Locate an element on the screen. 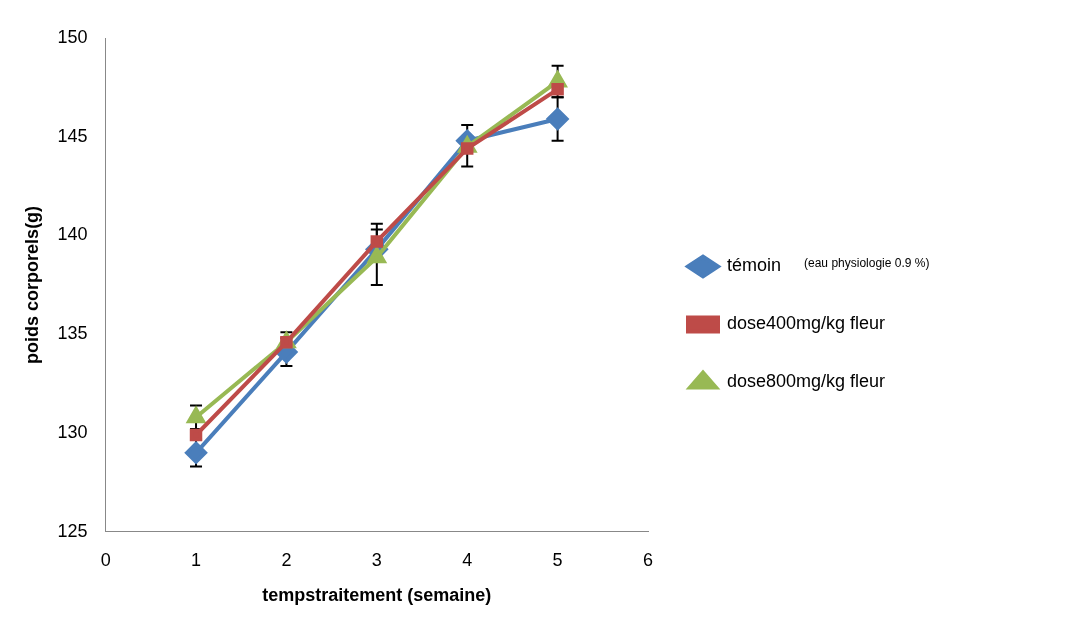 The image size is (1090, 627). x-tick-label: 4 is located at coordinates (467, 559).